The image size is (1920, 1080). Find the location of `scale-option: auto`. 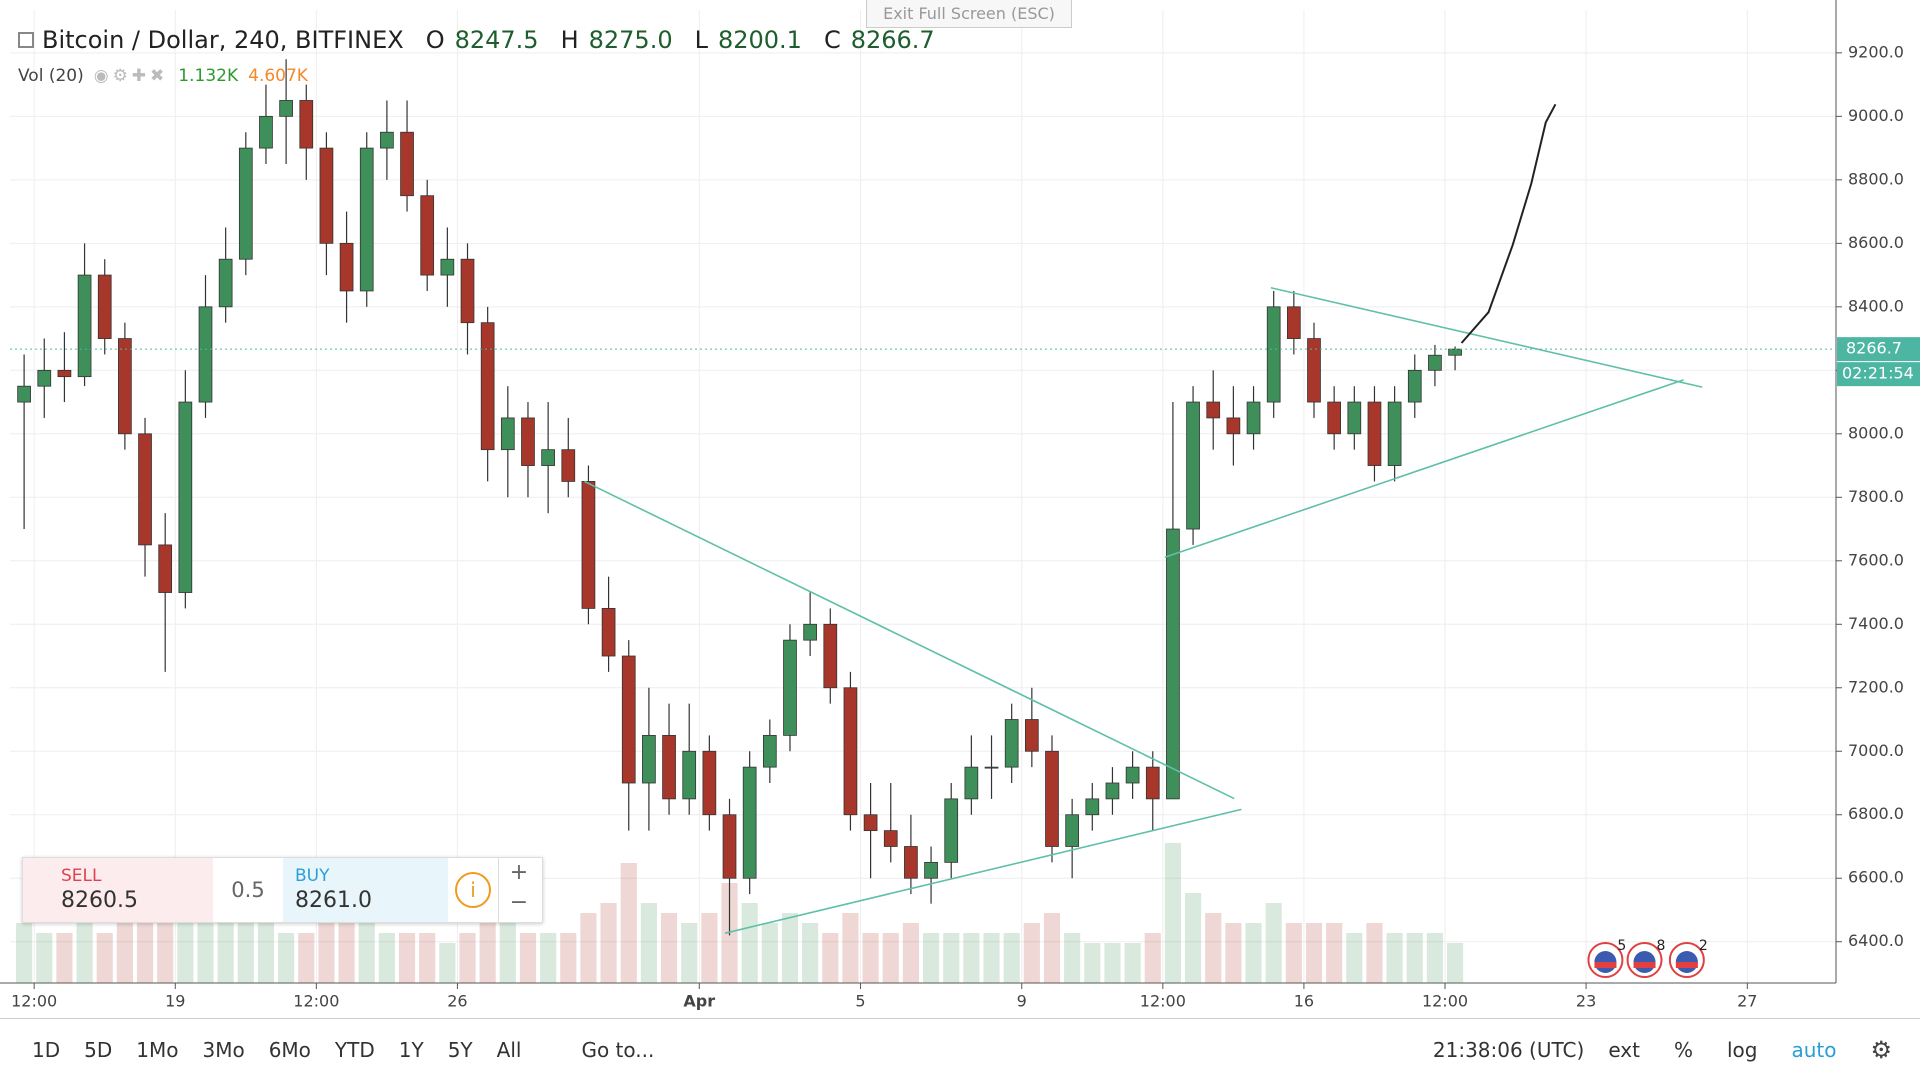

scale-option: auto is located at coordinates (1814, 1049).